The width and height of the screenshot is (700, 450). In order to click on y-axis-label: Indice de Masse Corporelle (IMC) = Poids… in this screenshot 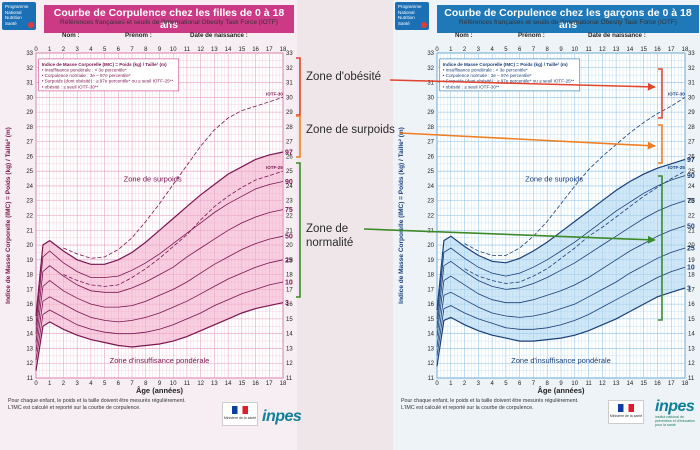, I will do `click(401, 215)`.